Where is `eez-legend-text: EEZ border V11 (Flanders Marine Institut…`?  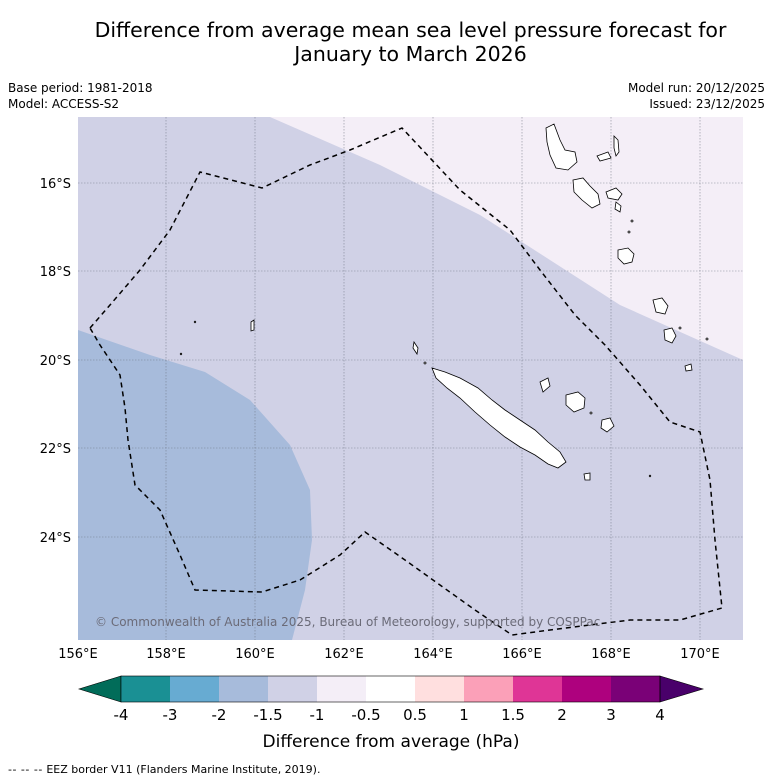
eez-legend-text: EEZ border V11 (Flanders Marine Institut… is located at coordinates (183, 769).